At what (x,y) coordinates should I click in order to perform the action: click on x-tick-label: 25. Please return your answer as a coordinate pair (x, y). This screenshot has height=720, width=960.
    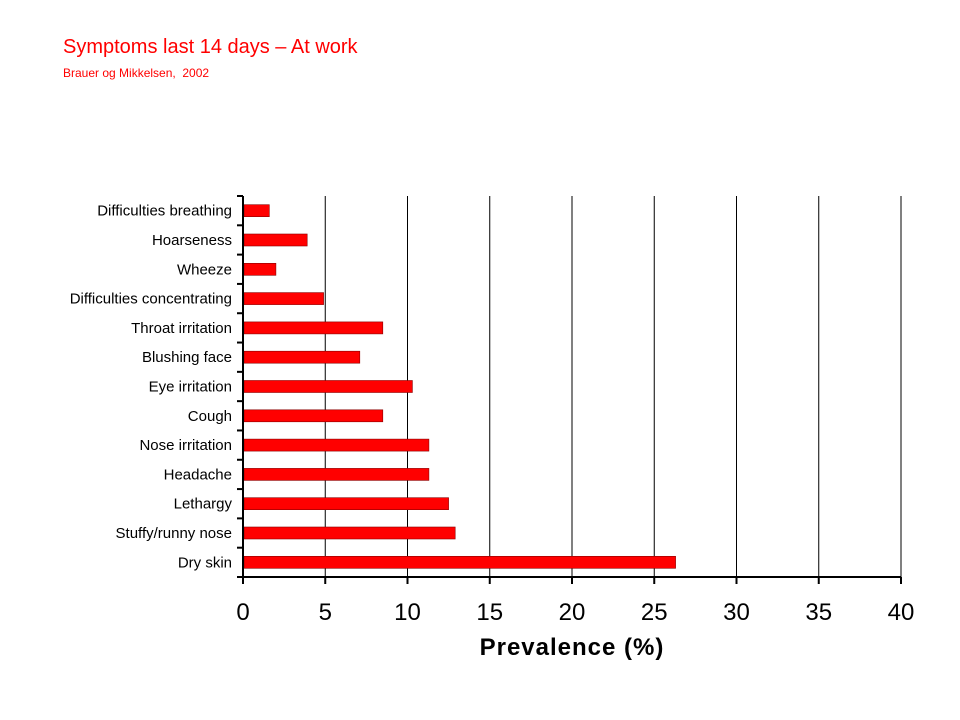
    Looking at the image, I should click on (654, 612).